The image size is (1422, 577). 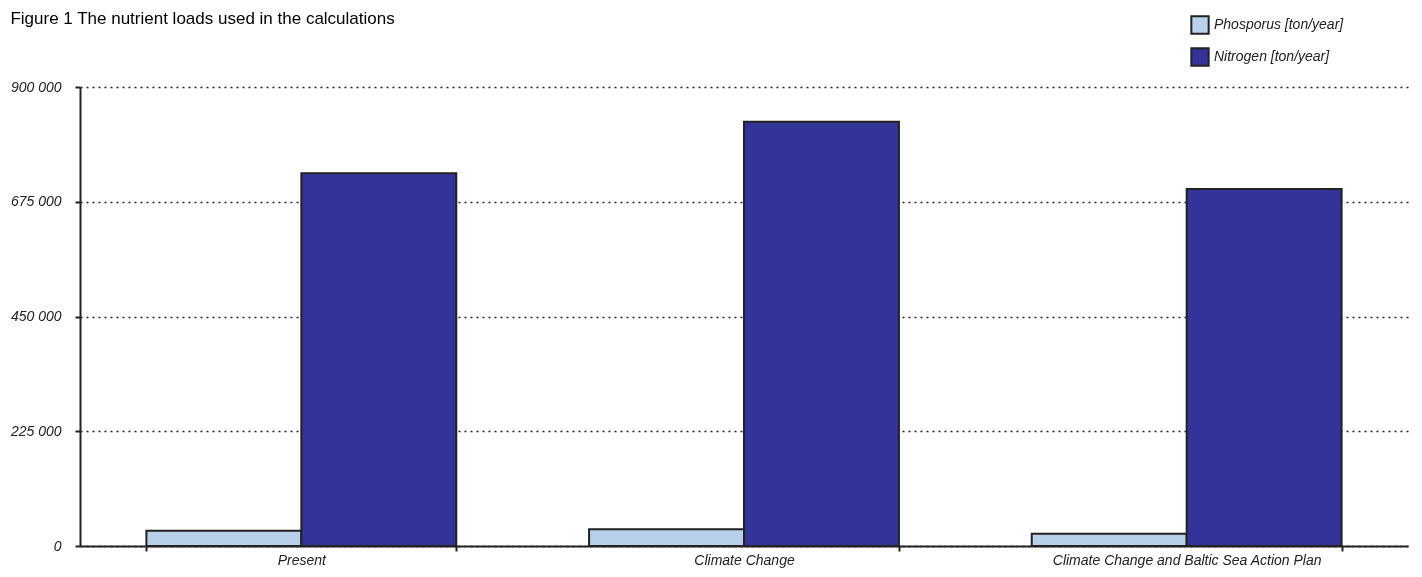 What do you see at coordinates (302, 559) in the screenshot?
I see `x-tick-label: Present` at bounding box center [302, 559].